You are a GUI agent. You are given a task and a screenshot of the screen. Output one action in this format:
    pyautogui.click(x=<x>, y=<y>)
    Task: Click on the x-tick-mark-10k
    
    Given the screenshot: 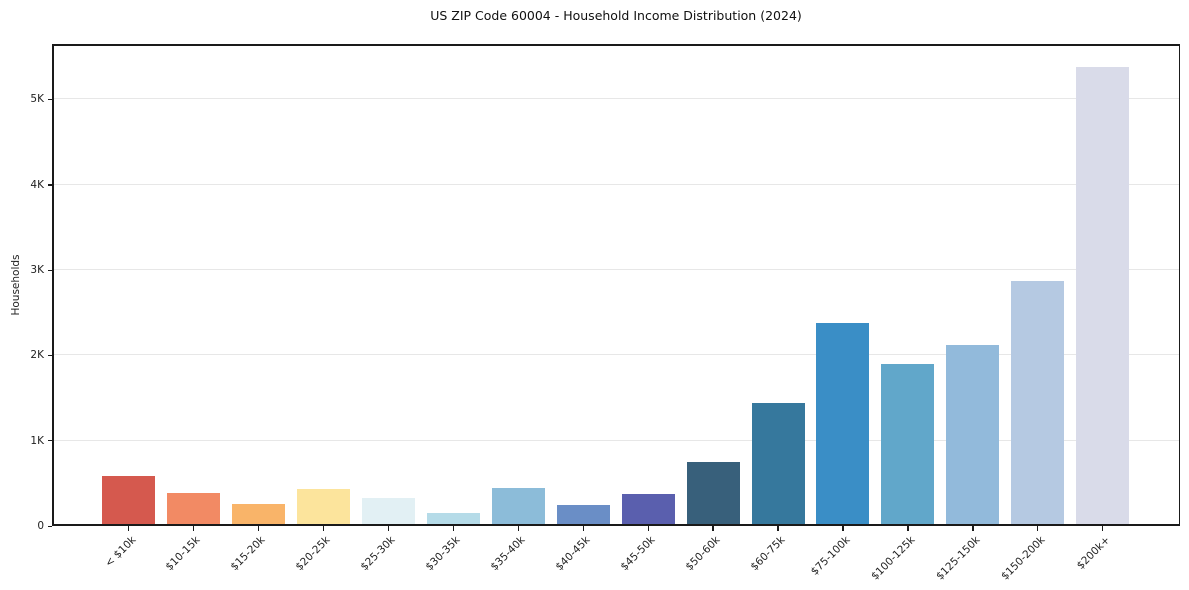 What is the action you would take?
    pyautogui.click(x=128, y=528)
    